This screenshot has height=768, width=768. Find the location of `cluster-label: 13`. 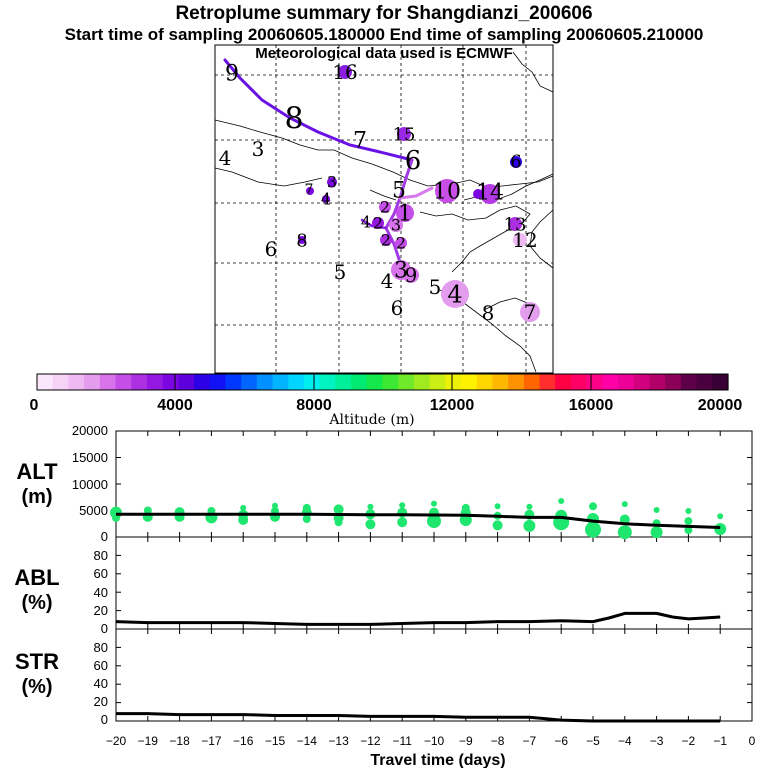

cluster-label: 13 is located at coordinates (515, 224).